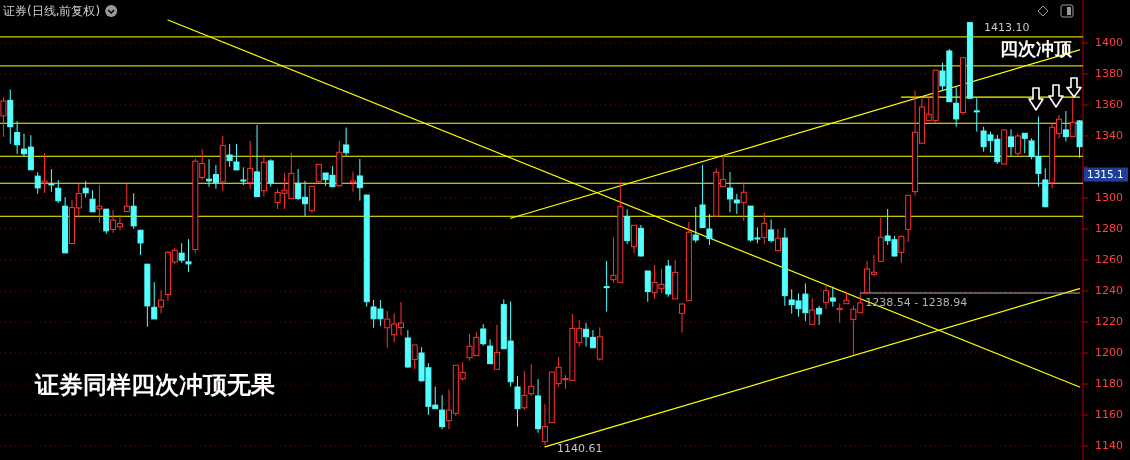 The image size is (1130, 460). What do you see at coordinates (1007, 27) in the screenshot?
I see `annotation: 1413.10` at bounding box center [1007, 27].